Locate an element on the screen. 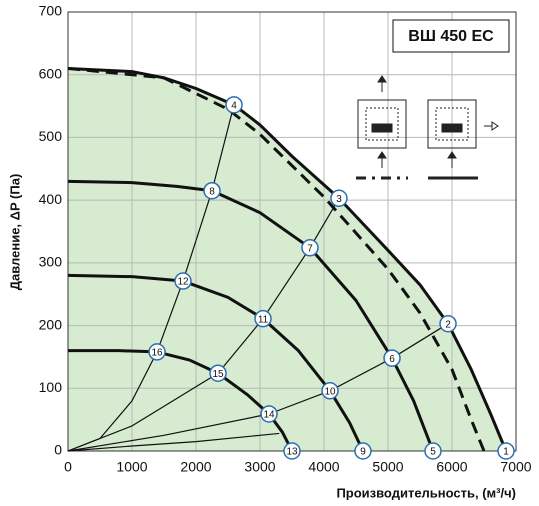 The image size is (539, 506). y-tick-label: 500 is located at coordinates (51, 136).